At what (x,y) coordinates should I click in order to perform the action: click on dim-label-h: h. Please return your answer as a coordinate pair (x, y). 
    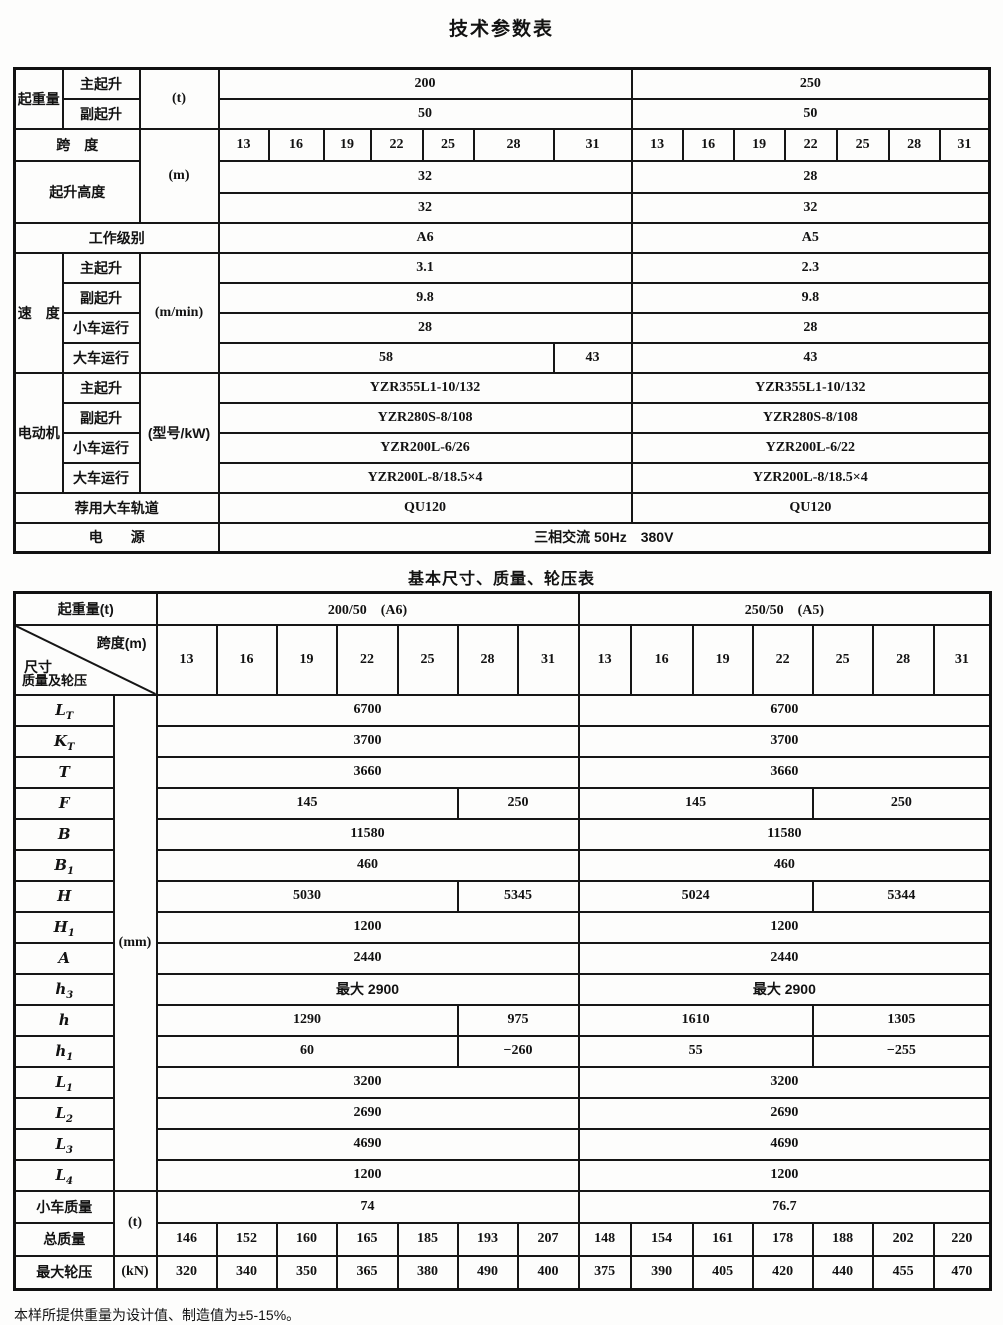
    Looking at the image, I should click on (64, 1020).